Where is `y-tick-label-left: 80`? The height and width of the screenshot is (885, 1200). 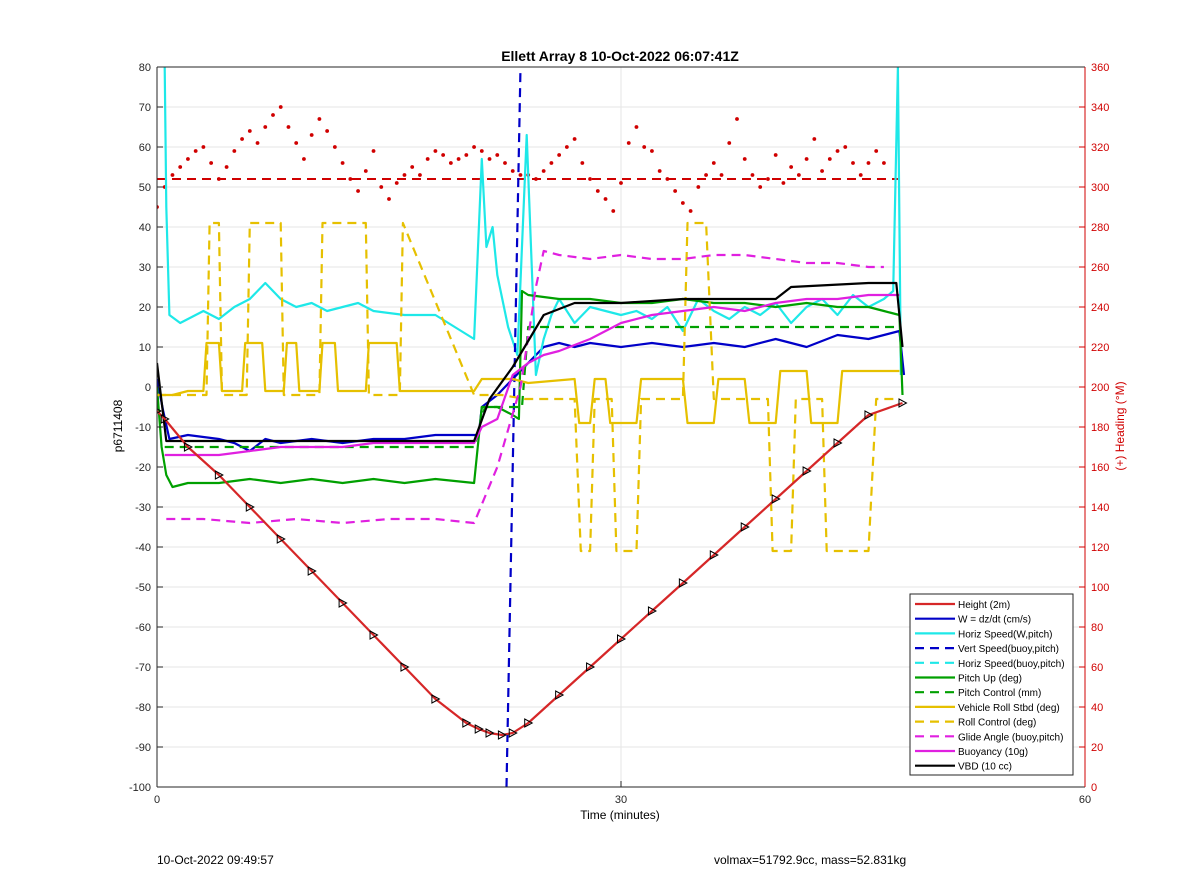 y-tick-label-left: 80 is located at coordinates (145, 68).